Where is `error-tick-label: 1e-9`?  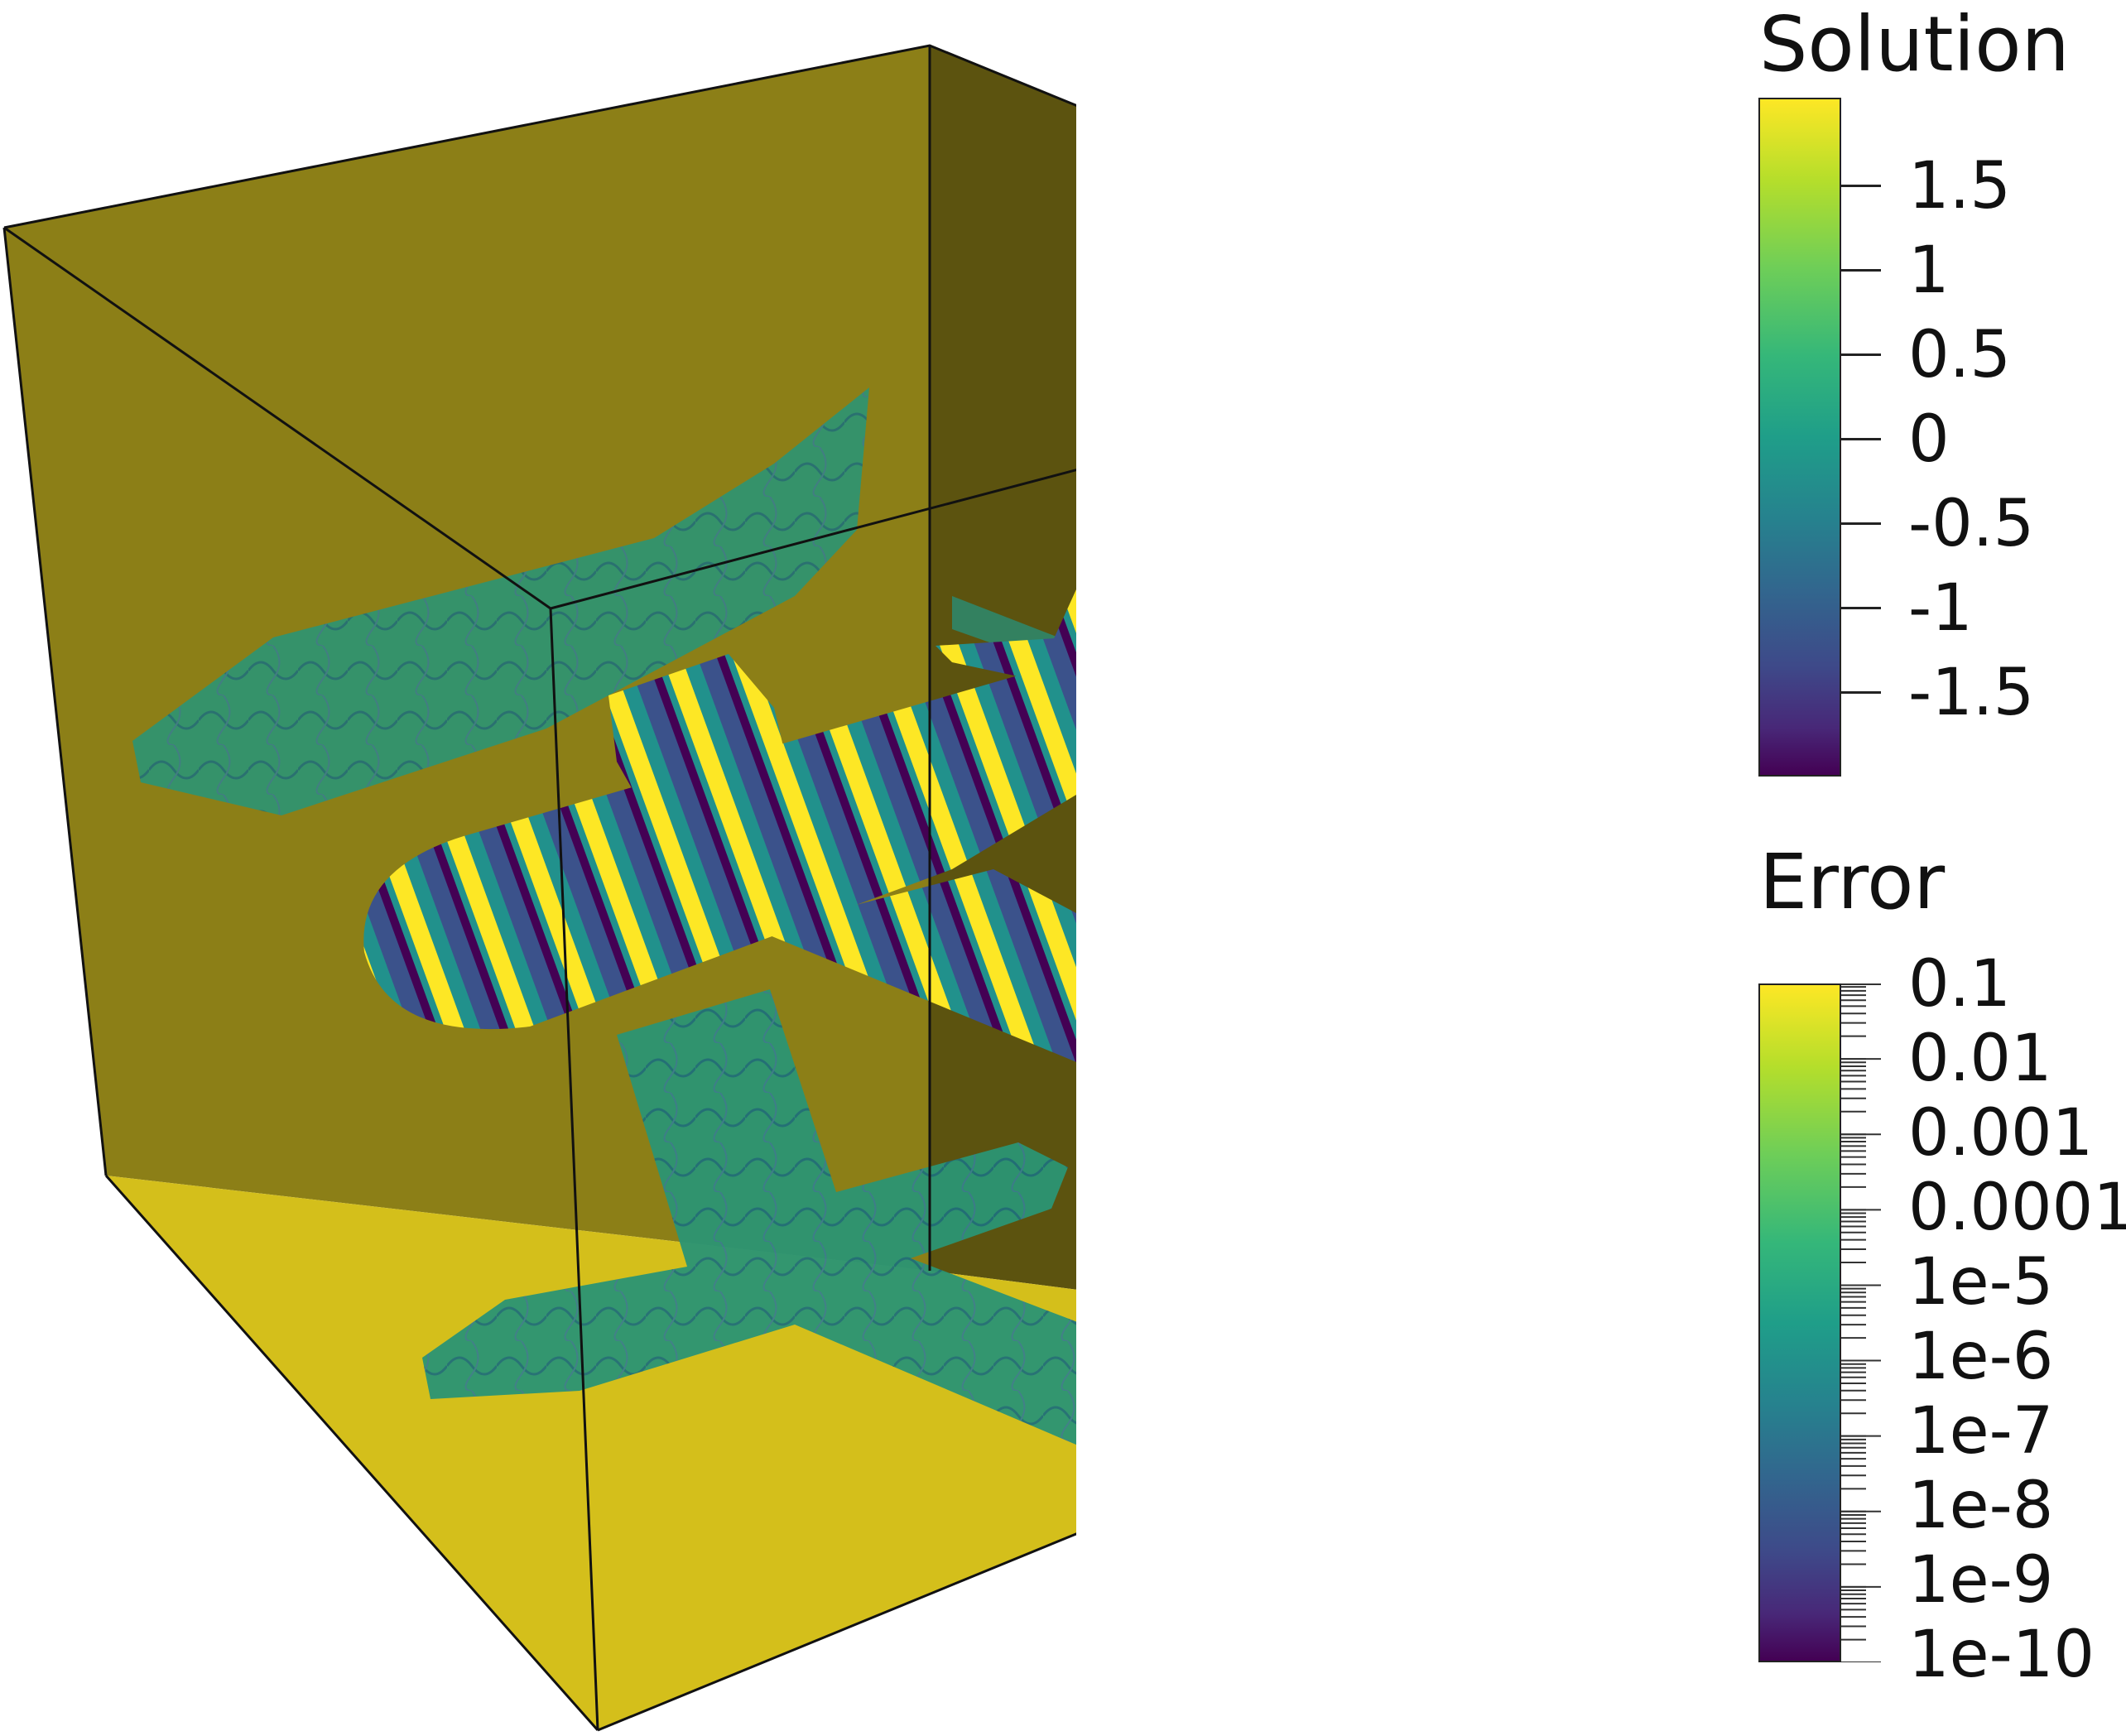
error-tick-label: 1e-9 is located at coordinates (1981, 1581).